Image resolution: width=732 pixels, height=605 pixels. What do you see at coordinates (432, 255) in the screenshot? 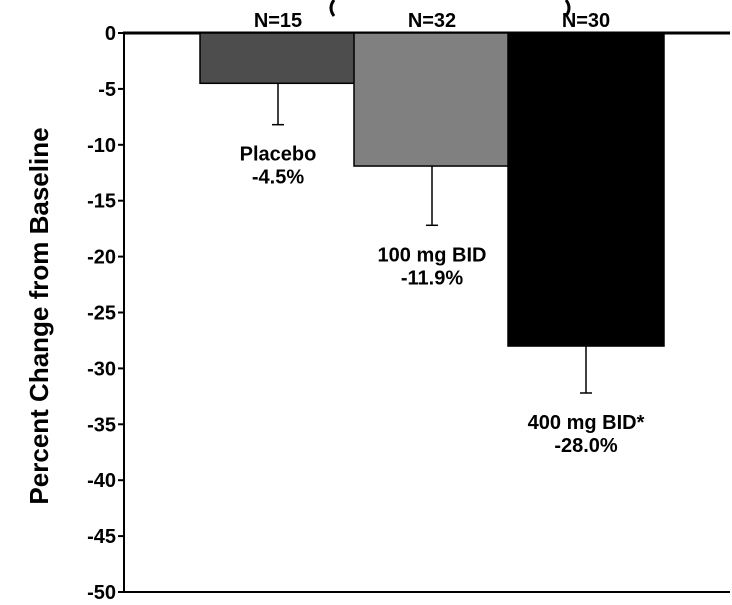
I see `category-label-1: 100 mg BID` at bounding box center [432, 255].